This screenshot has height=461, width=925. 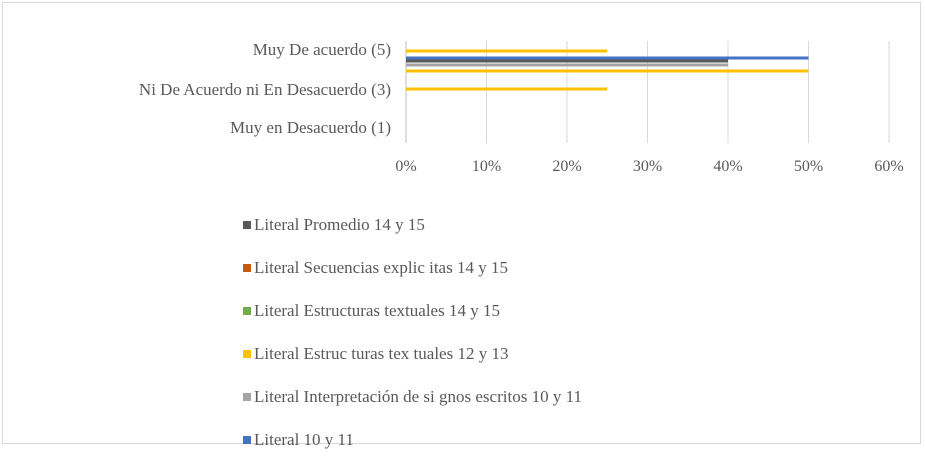 What do you see at coordinates (486, 166) in the screenshot?
I see `x-tick-label: 10%` at bounding box center [486, 166].